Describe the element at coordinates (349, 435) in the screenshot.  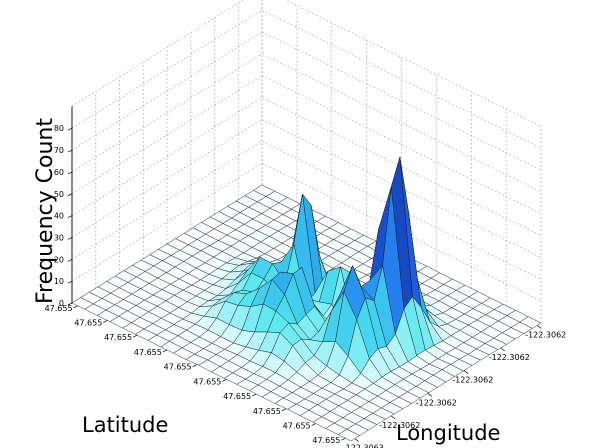
I see `surface-facet` at that location.